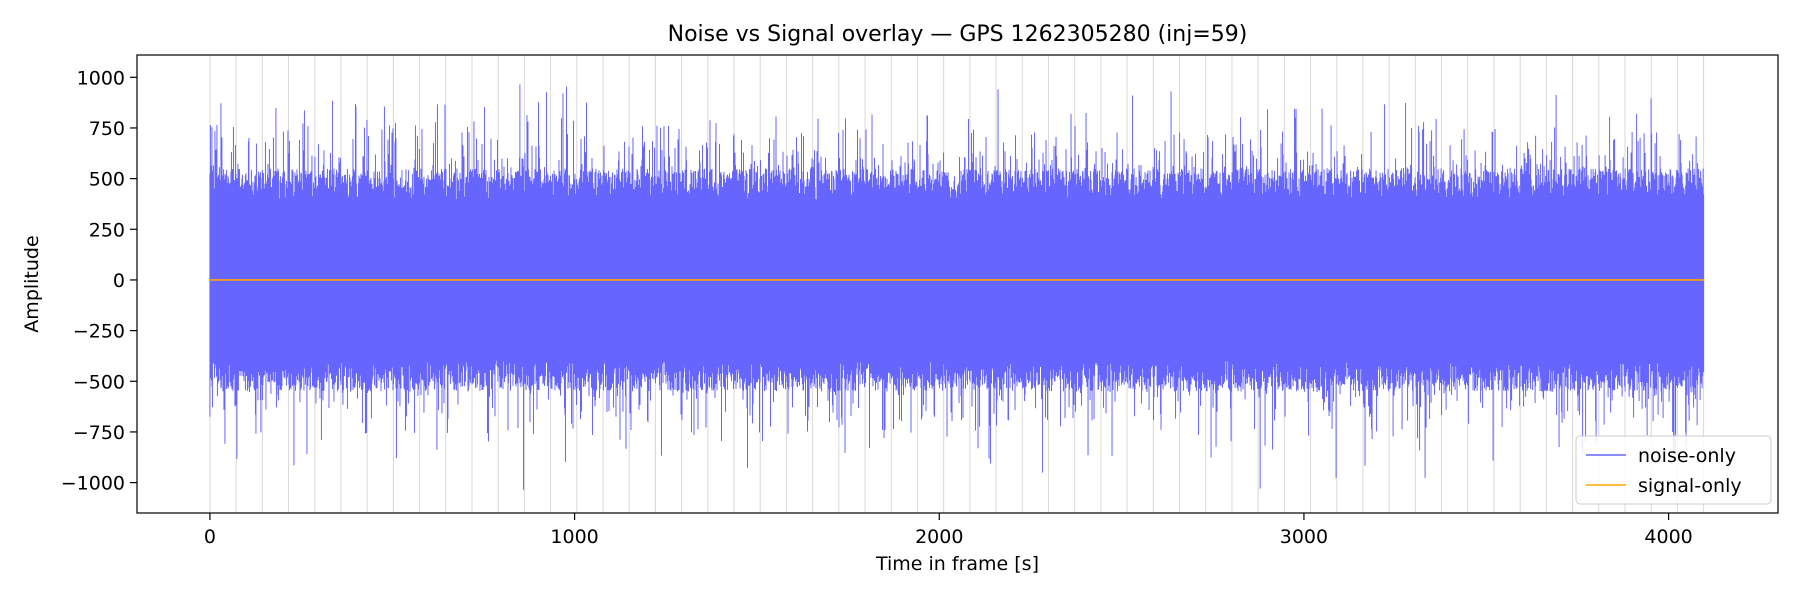  I want to click on y-tick-label: −250, so click(99, 332).